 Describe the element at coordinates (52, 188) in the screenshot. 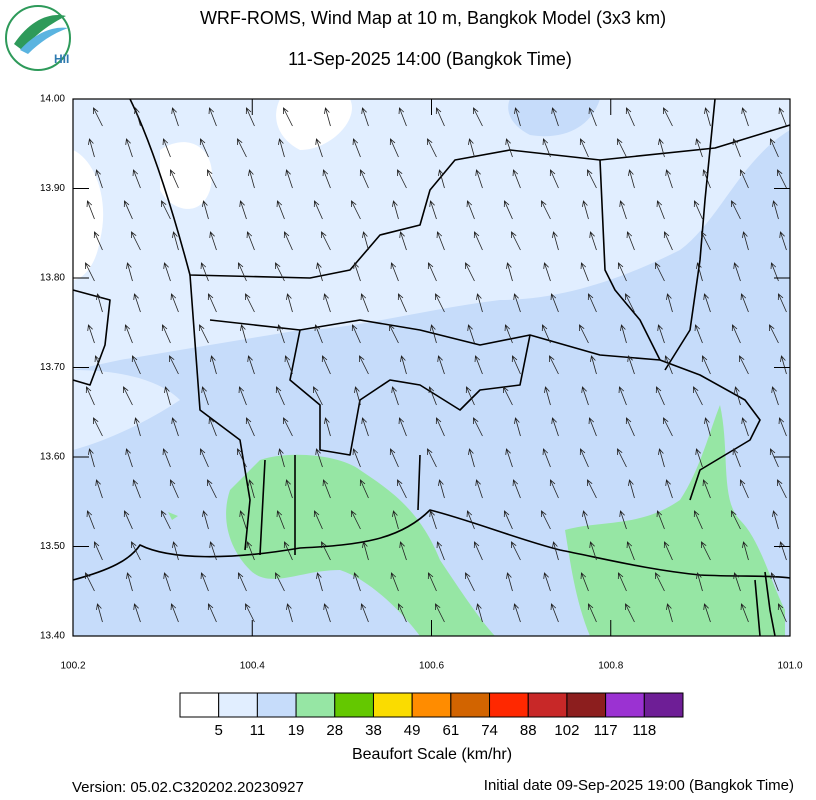

I see `y-tick-label: 13.90` at that location.